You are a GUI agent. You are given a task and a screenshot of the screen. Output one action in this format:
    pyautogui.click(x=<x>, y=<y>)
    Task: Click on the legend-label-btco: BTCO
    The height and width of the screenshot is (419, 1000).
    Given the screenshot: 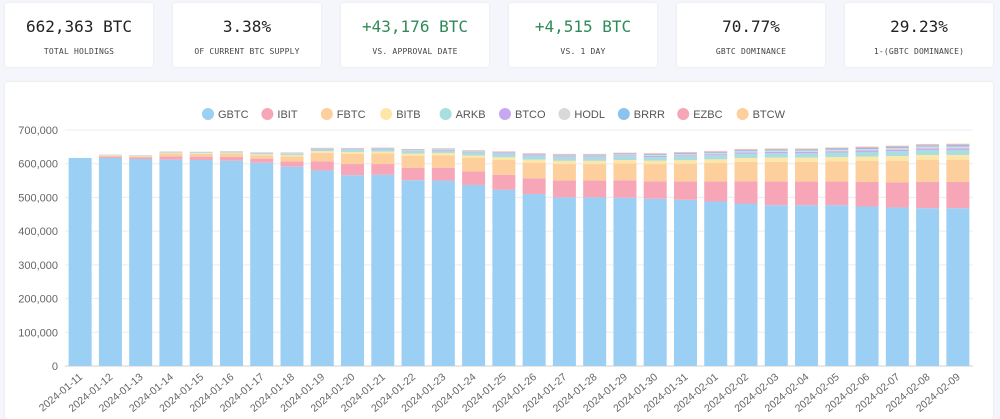 What is the action you would take?
    pyautogui.click(x=530, y=115)
    